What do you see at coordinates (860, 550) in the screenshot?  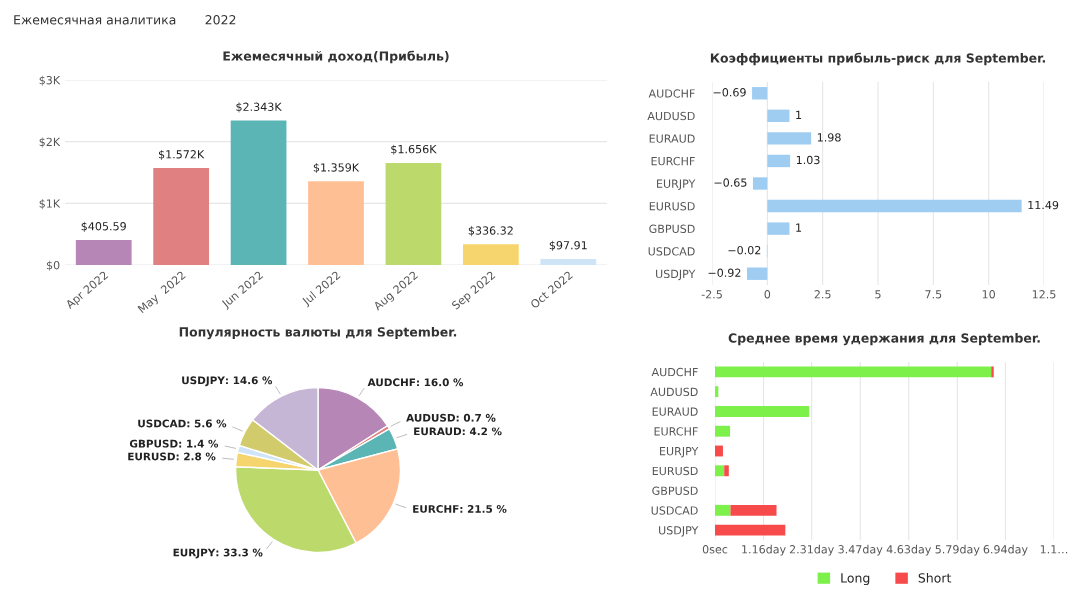 I see `x-tick-label: 3.47day` at bounding box center [860, 550].